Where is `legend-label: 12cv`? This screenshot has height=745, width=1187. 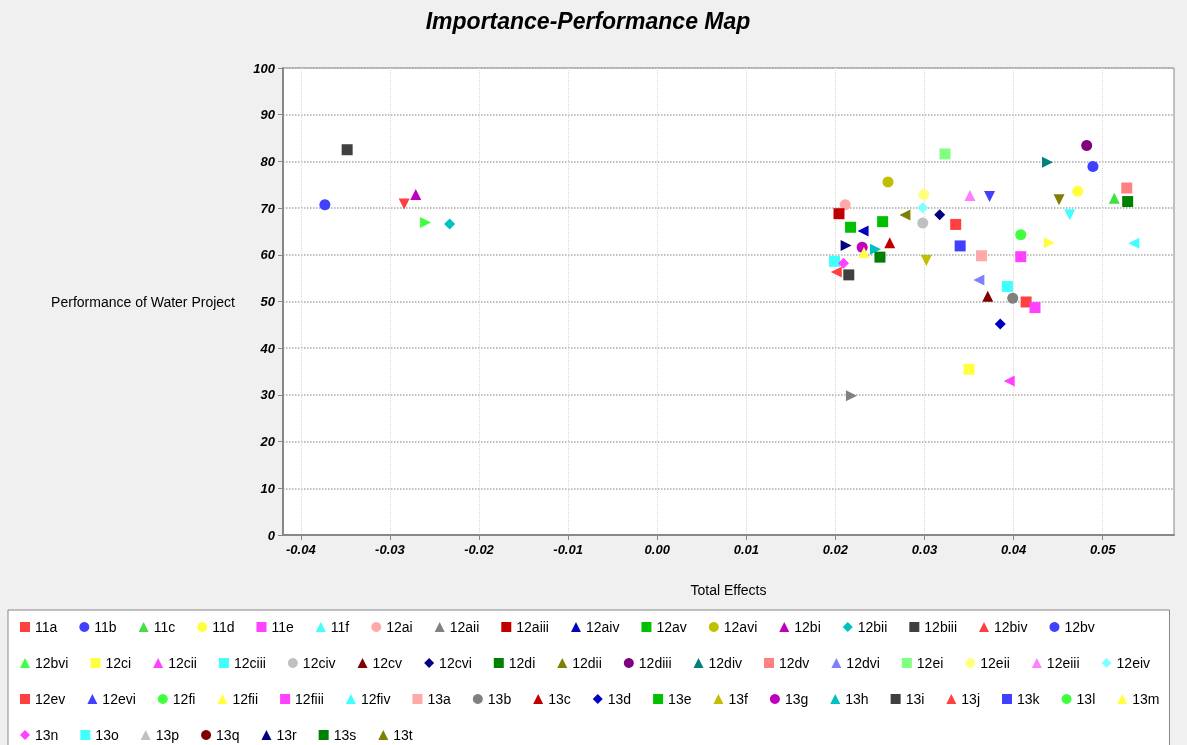
legend-label: 12cv is located at coordinates (387, 663).